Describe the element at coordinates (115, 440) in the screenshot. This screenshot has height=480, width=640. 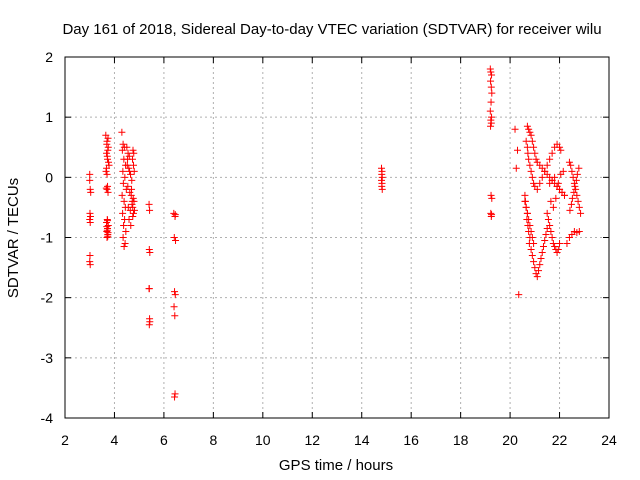
I see `x-tick-label: 4` at that location.